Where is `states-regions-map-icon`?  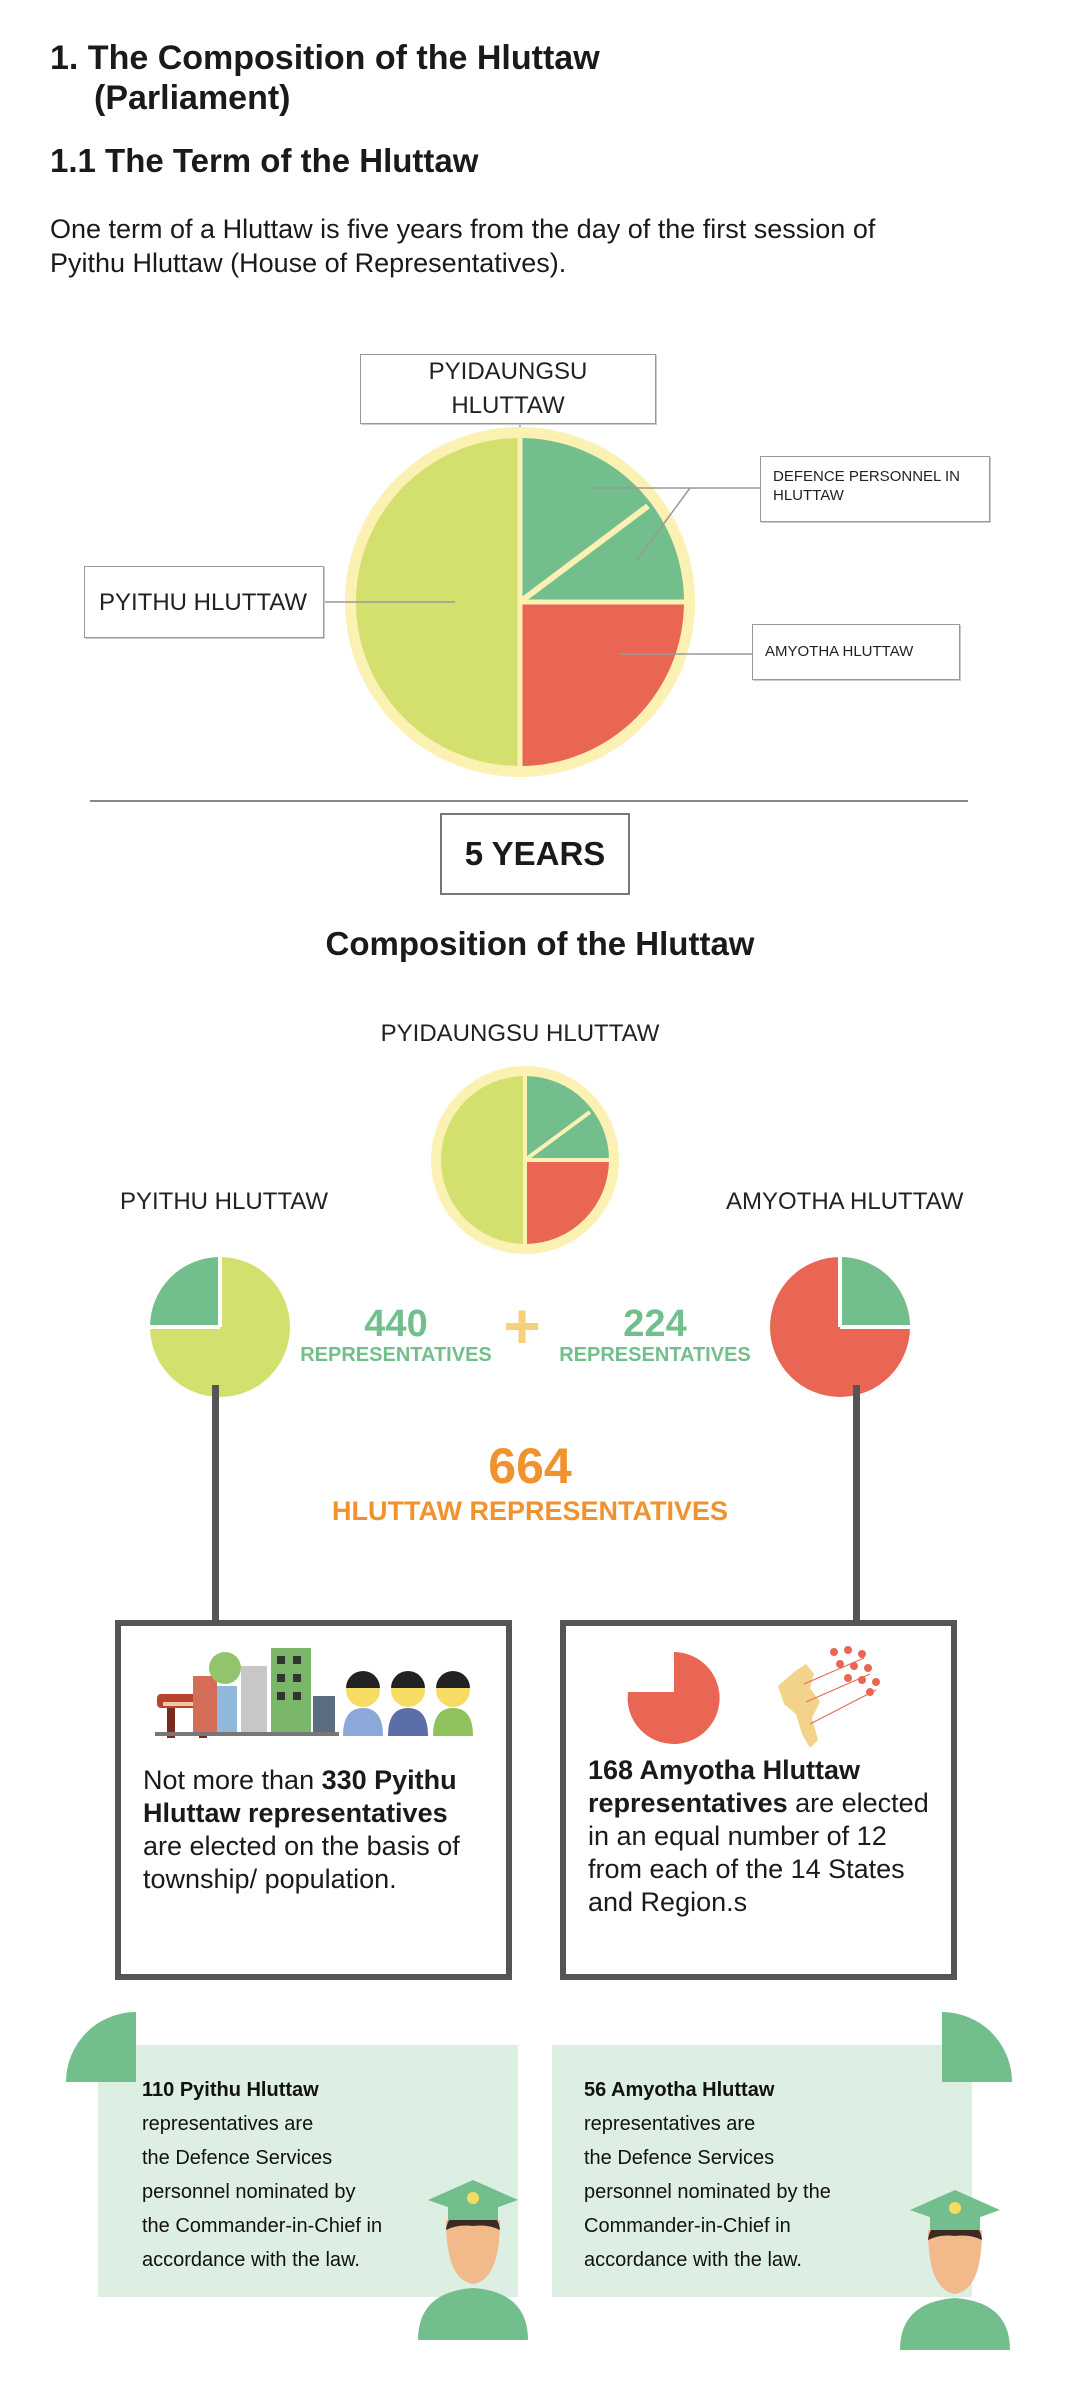 states-regions-map-icon is located at coordinates (753, 1697).